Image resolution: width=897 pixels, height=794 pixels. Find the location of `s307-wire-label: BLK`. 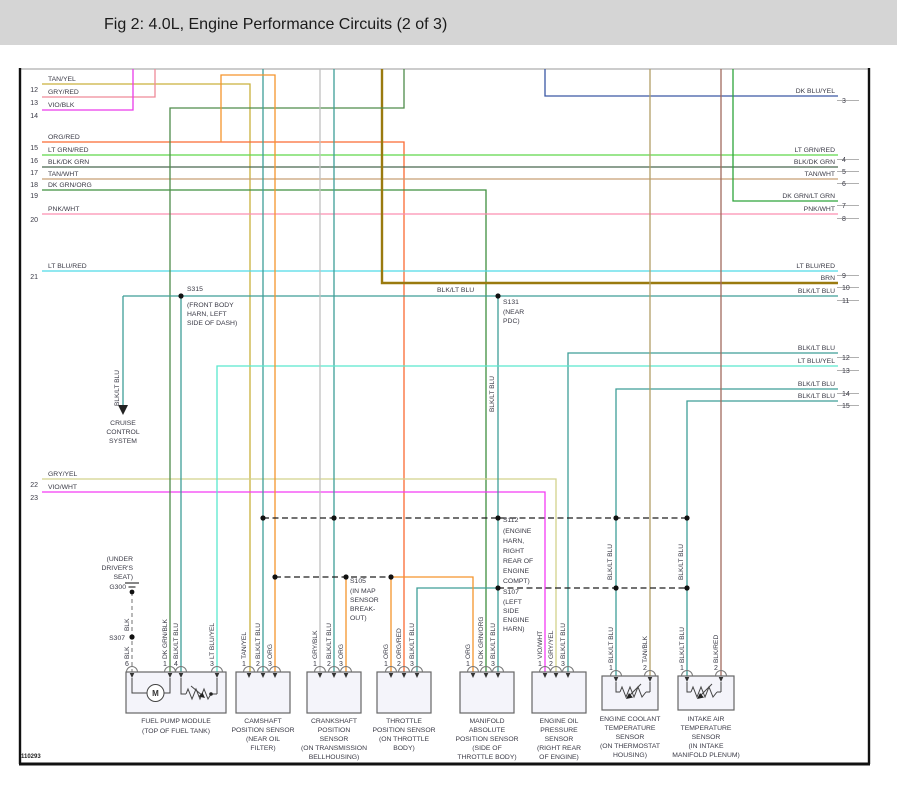

s307-wire-label: BLK is located at coordinates (127, 652).